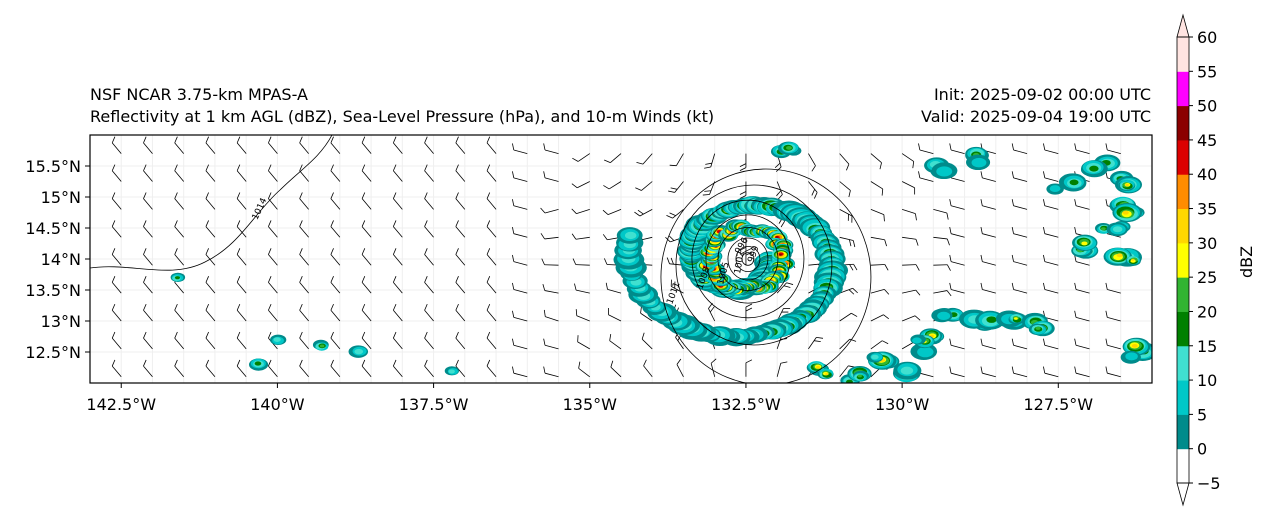  What do you see at coordinates (1035, 116) in the screenshot?
I see `valid-time: Valid: 2025-09-04 19:00 UTC` at bounding box center [1035, 116].